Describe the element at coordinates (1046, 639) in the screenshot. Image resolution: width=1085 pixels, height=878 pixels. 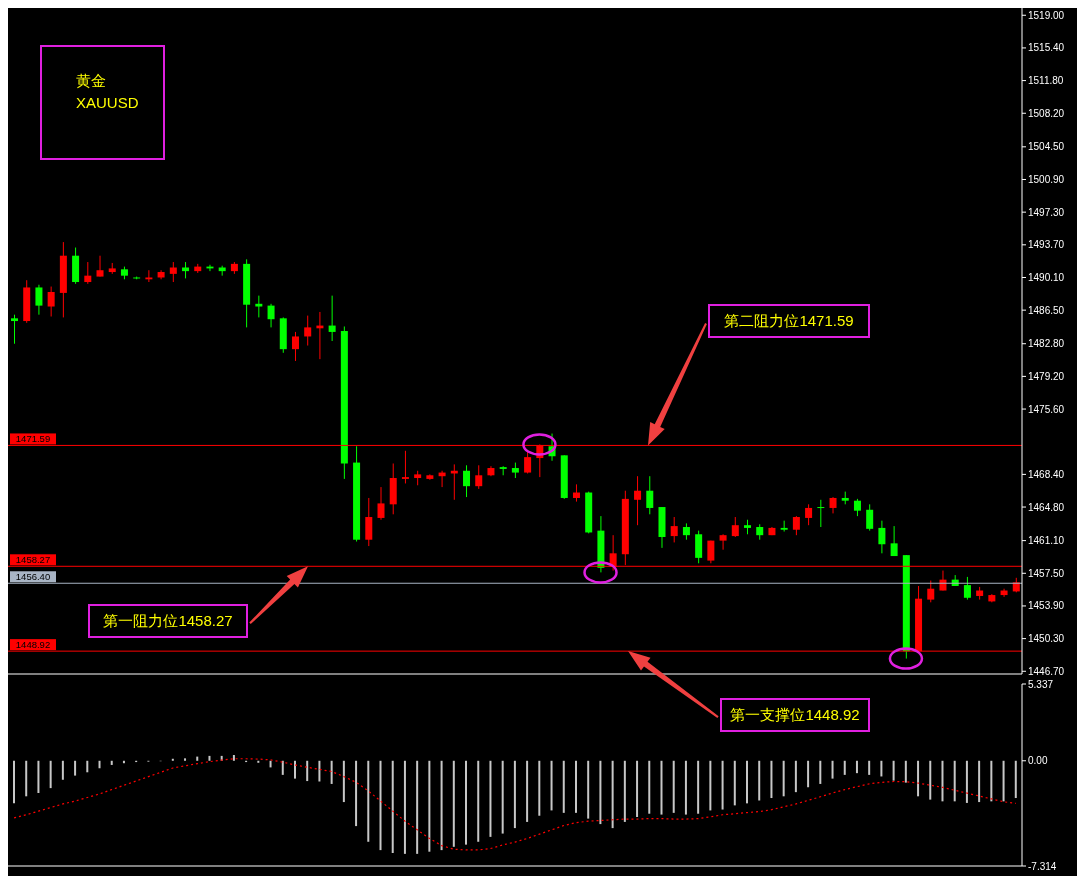
I see `y-tick-label: 1450.30` at that location.